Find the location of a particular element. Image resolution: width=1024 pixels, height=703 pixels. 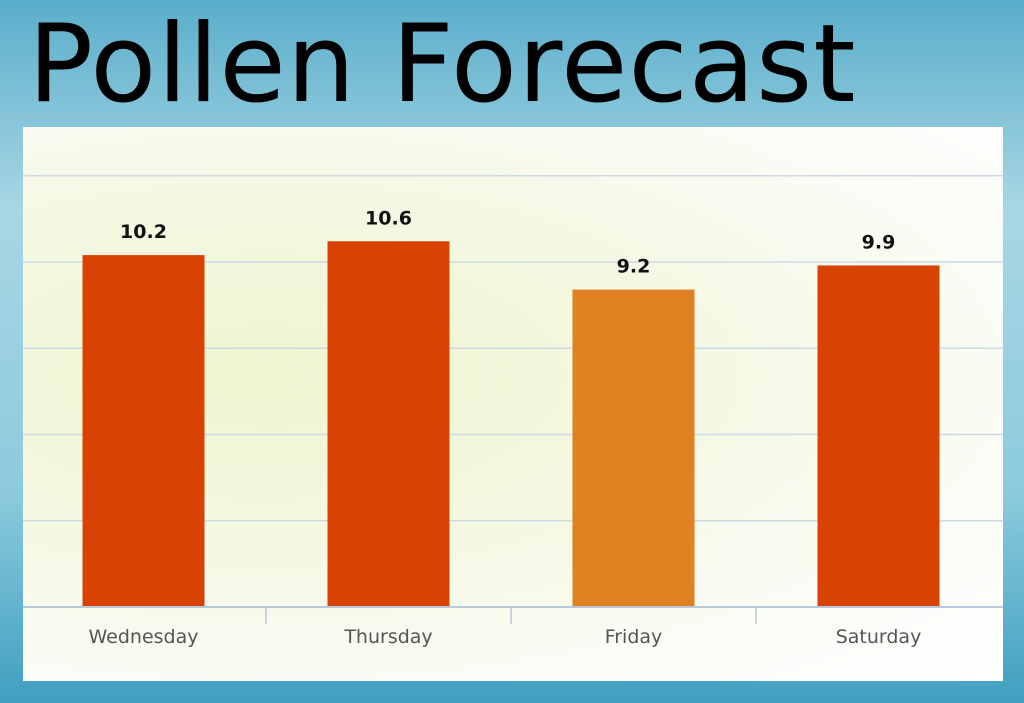

x-tick-label: Saturday is located at coordinates (879, 637).